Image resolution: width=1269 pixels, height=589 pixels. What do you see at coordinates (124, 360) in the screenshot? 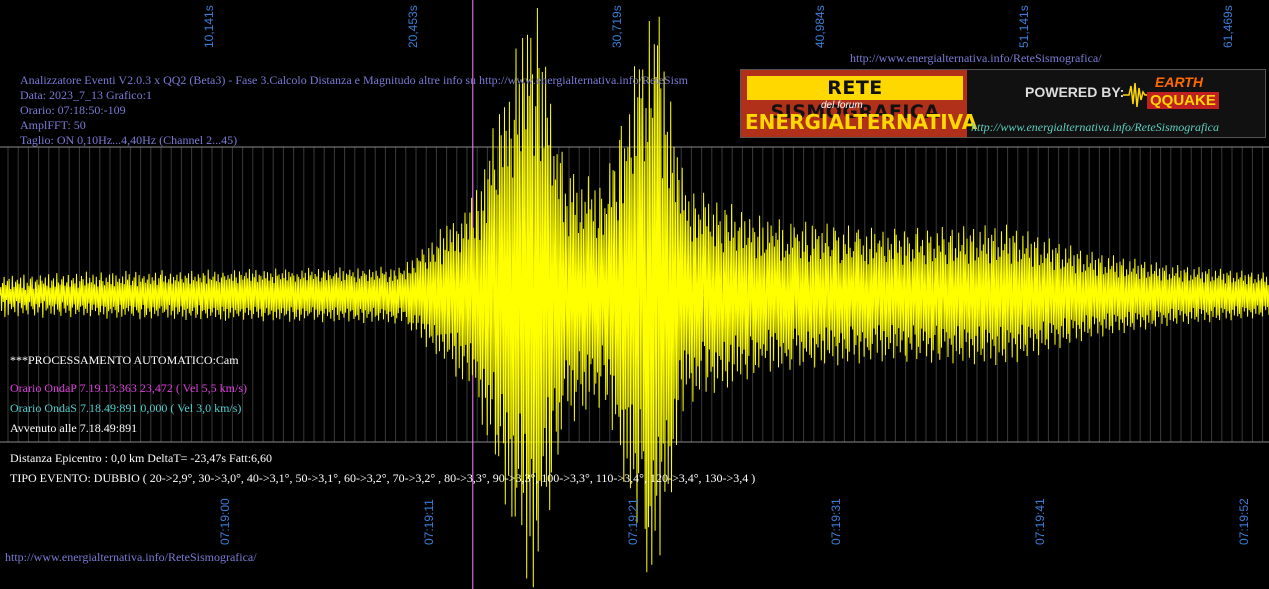
I see `auto-processing-label: ***PROCESSAMENTO AUTOMATICO:Cam` at bounding box center [124, 360].